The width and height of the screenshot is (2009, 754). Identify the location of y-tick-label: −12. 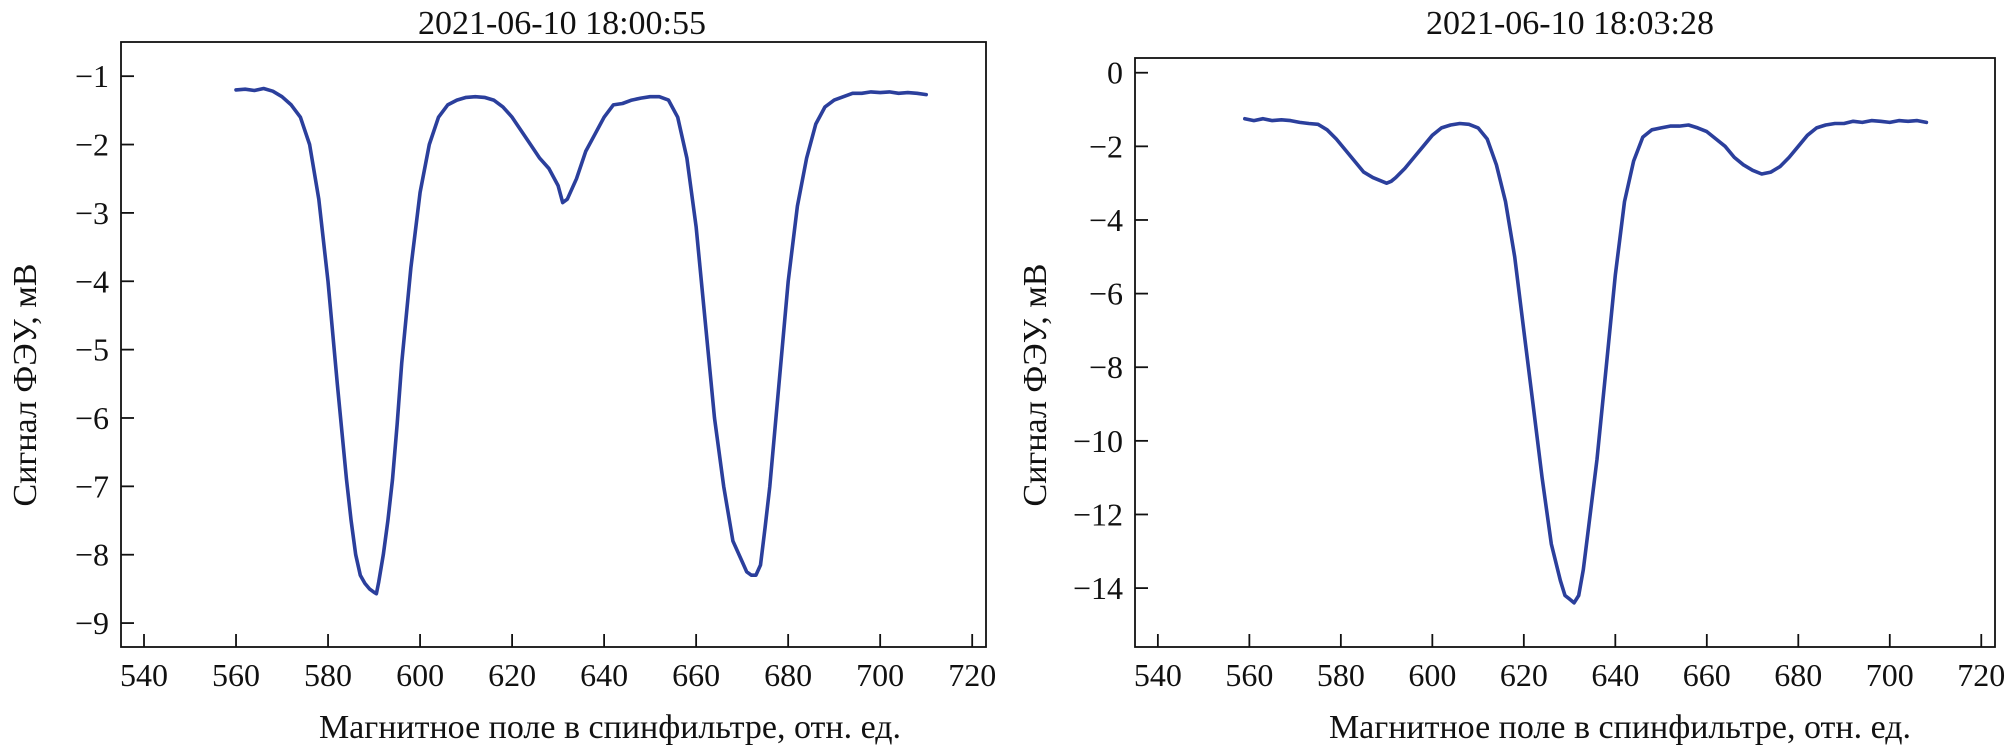
(1098, 514).